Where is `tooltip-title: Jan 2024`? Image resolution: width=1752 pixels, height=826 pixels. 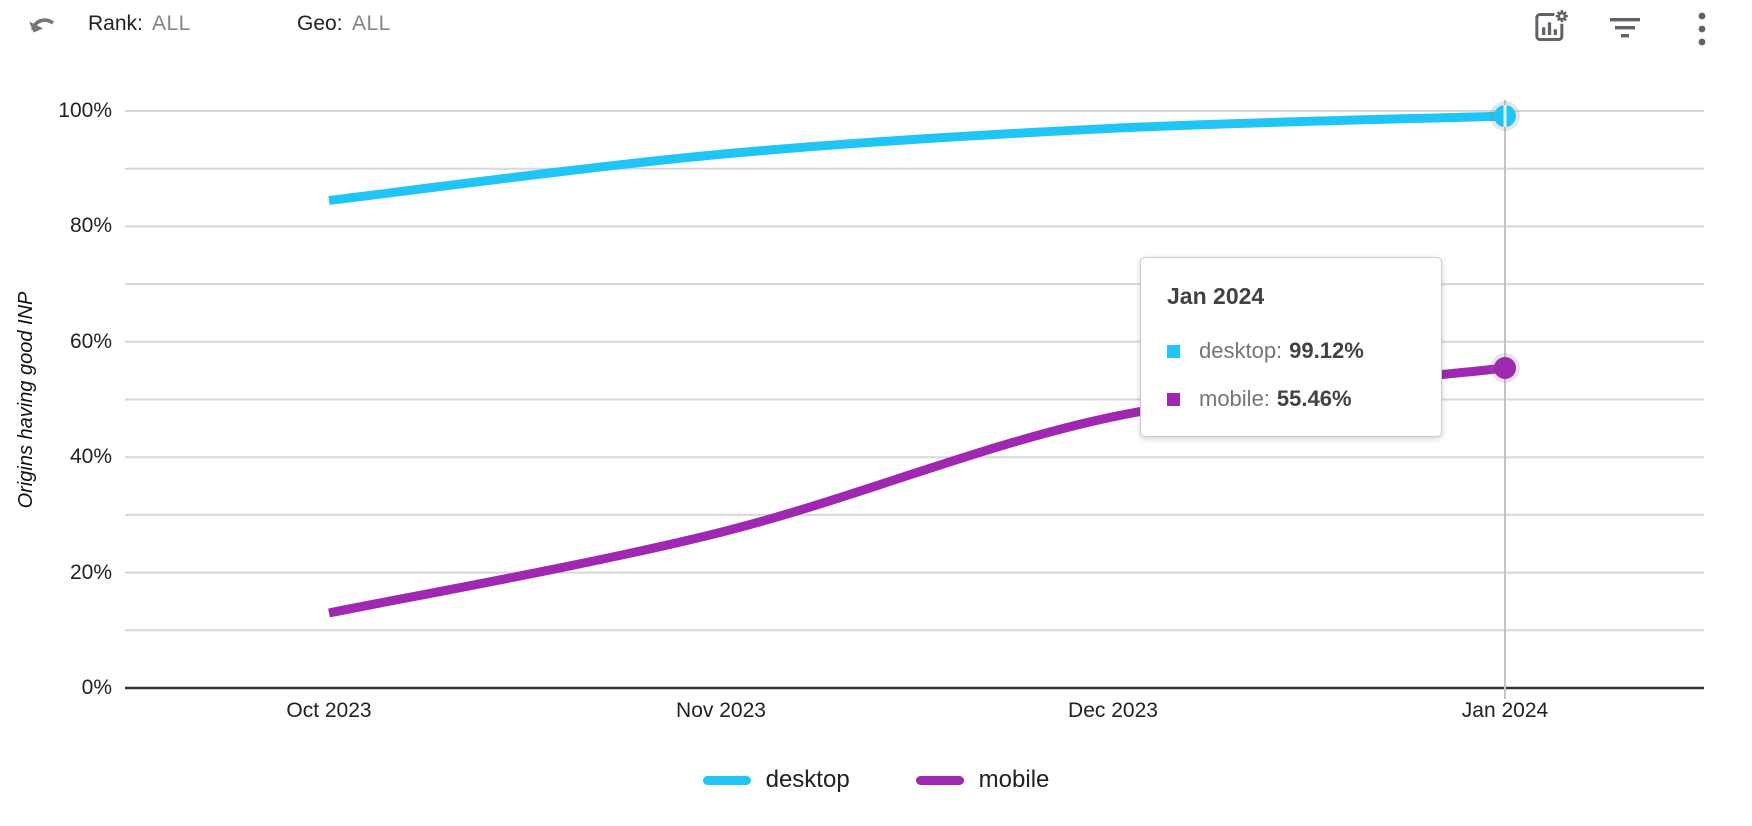
tooltip-title: Jan 2024 is located at coordinates (1216, 296).